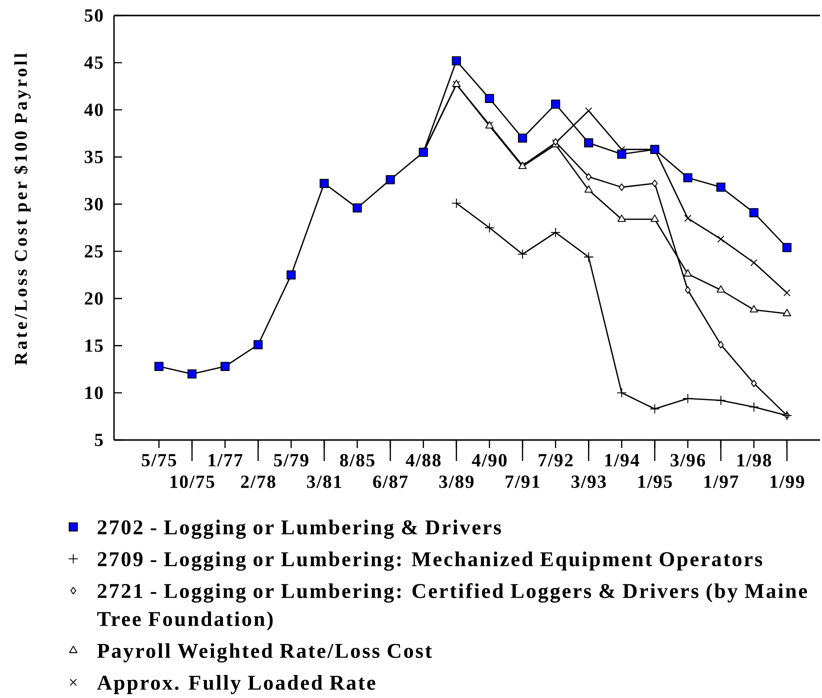  Describe the element at coordinates (192, 482) in the screenshot. I see `x-tick-label: 10/75` at that location.